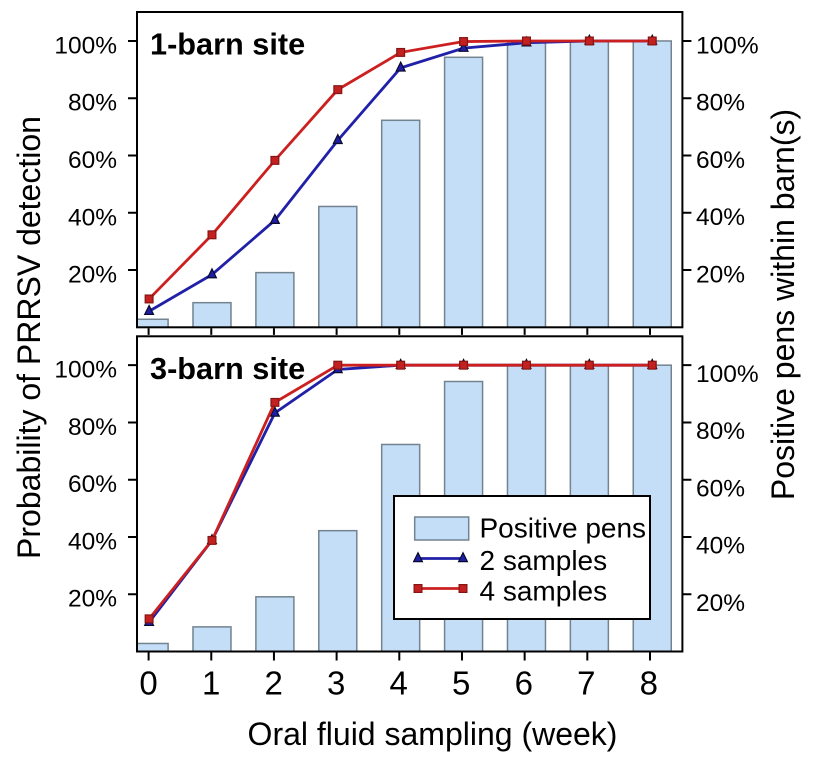 The image size is (820, 781). What do you see at coordinates (29, 337) in the screenshot?
I see `svg-text: Probability of PRRSV detection` at bounding box center [29, 337].